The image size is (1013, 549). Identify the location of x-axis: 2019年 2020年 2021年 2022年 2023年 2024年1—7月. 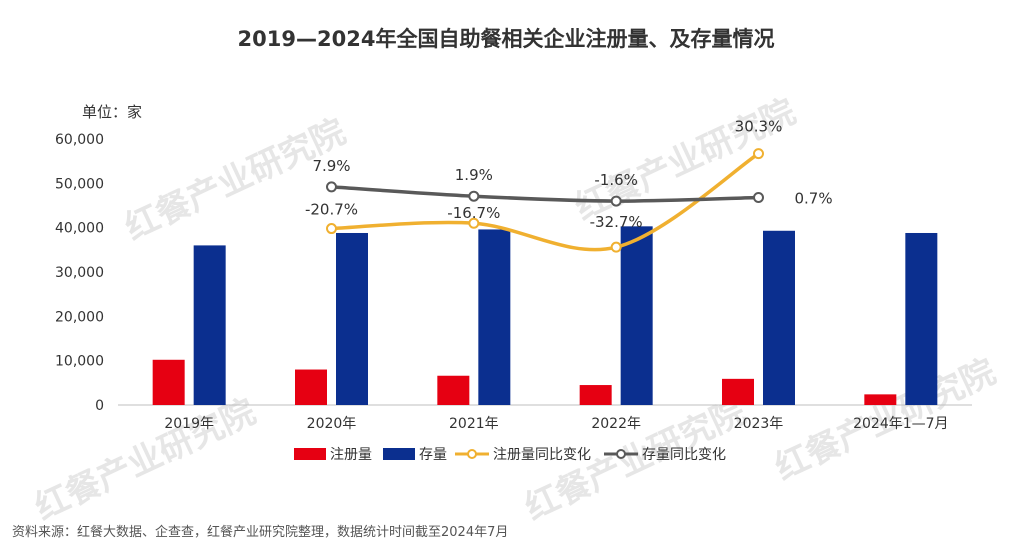
(556, 424).